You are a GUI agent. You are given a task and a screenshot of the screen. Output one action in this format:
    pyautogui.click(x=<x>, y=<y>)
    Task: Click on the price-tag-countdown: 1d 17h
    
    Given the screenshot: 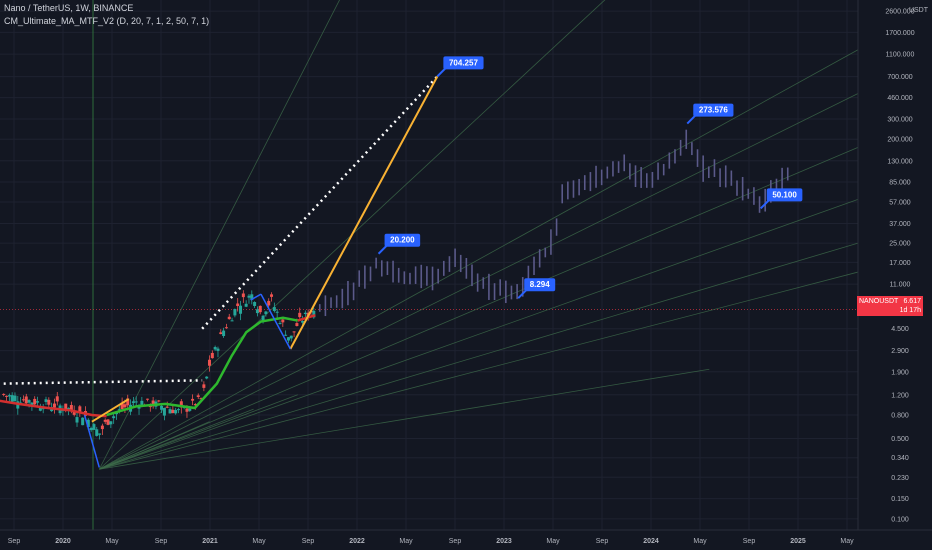 What is the action you would take?
    pyautogui.click(x=910, y=310)
    